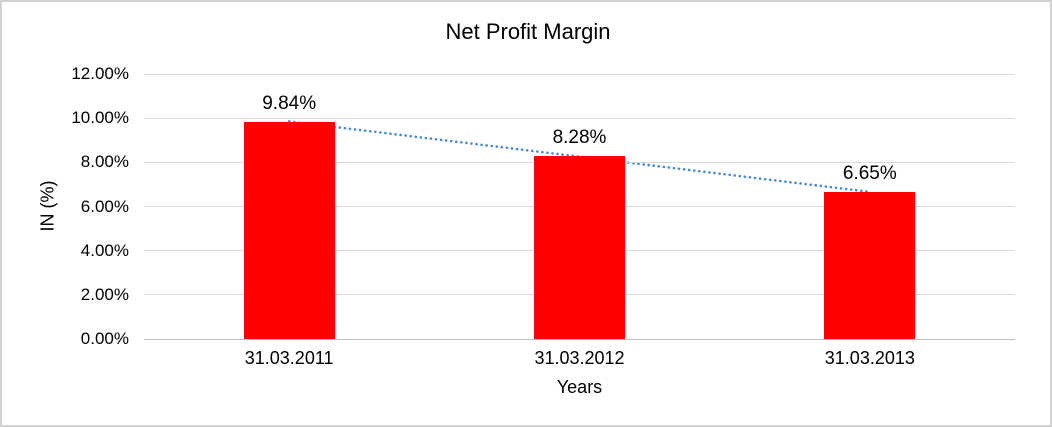  Describe the element at coordinates (104, 250) in the screenshot. I see `y-axis-tick-label: 4.00%` at that location.